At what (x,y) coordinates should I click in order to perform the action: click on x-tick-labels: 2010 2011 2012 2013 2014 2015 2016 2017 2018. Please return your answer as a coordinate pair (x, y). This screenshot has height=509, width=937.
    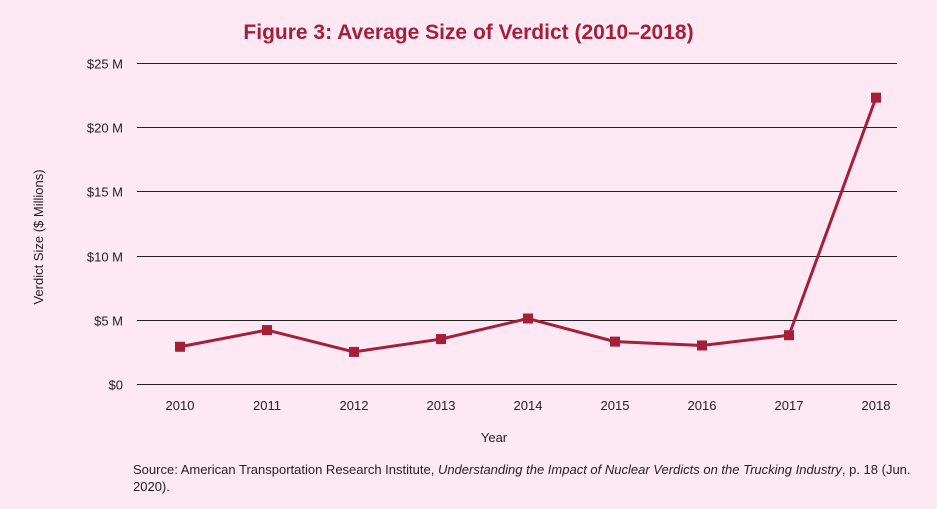
    Looking at the image, I should click on (528, 405).